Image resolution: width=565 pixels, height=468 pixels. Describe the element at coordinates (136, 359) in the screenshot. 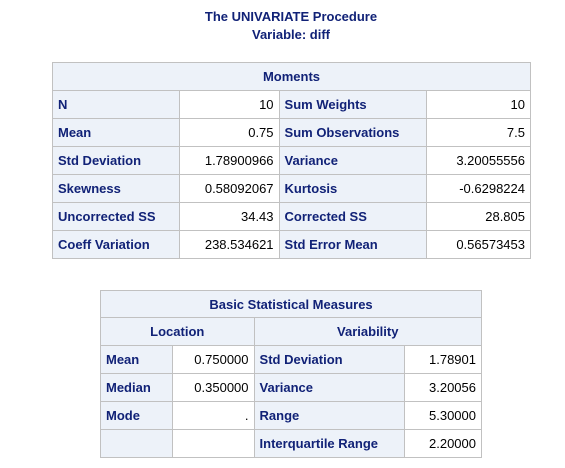

I see `location-label: Mean` at that location.